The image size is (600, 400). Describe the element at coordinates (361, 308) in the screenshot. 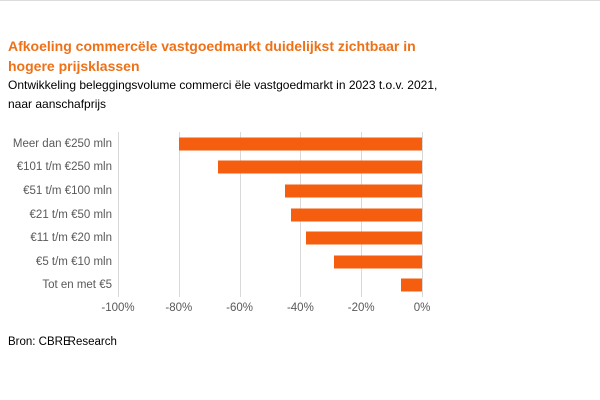

I see `x-axis-tick-label: -20%` at that location.